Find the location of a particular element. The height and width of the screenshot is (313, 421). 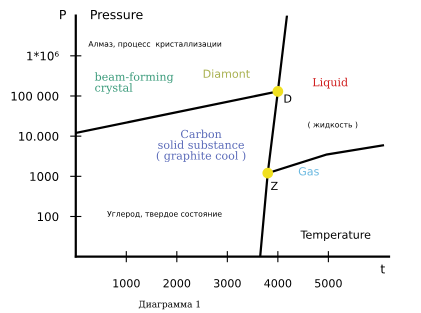

x-tick-label: 5000 is located at coordinates (328, 283).